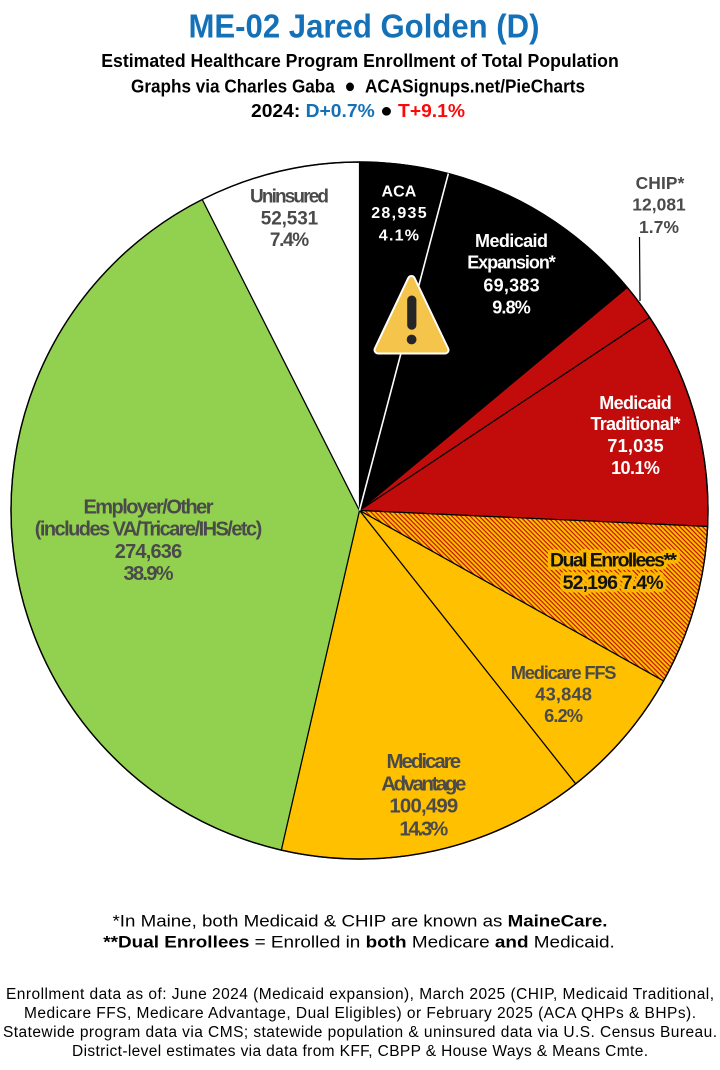  I want to click on svg-text: Traditional*, so click(636, 424).